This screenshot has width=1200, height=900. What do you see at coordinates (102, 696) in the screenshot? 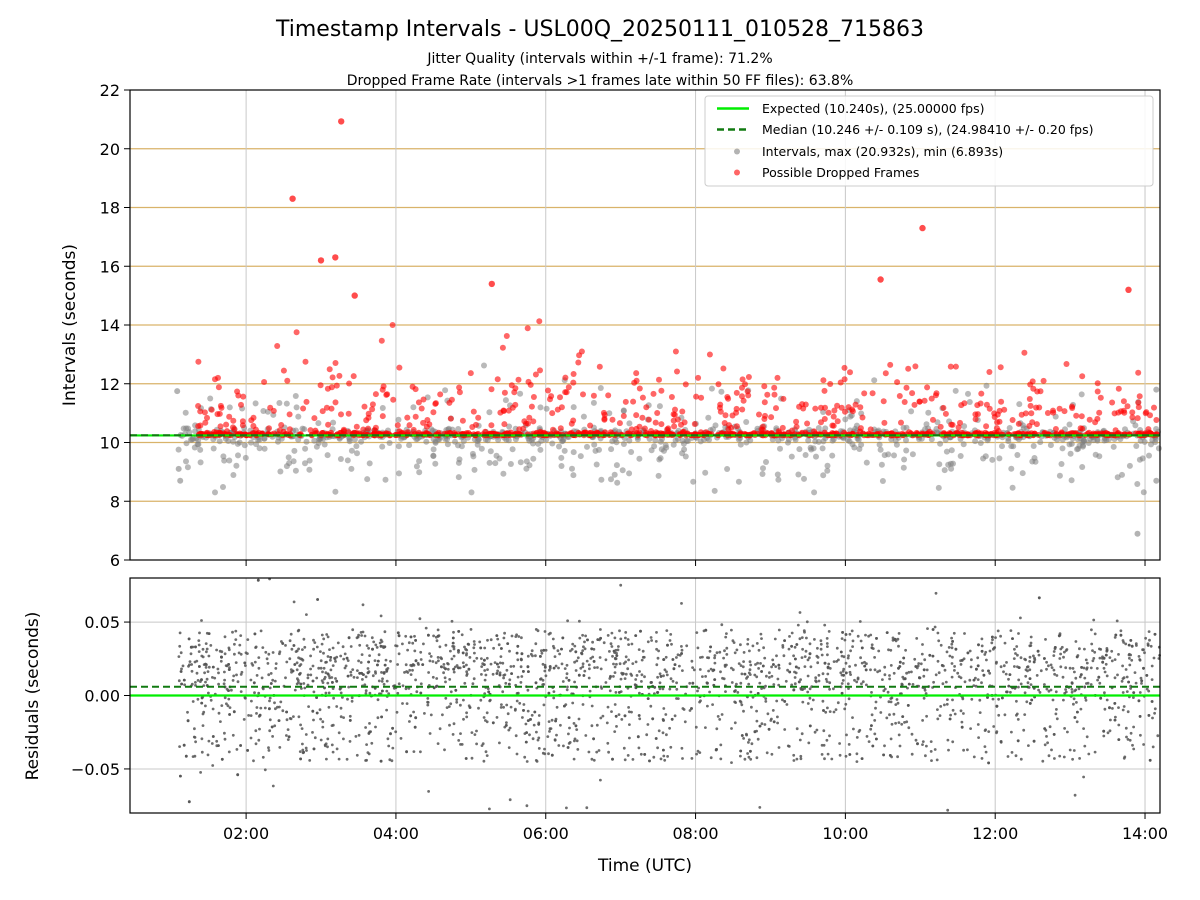
I see `bottom-y-tick-label: 0.00` at bounding box center [102, 696].